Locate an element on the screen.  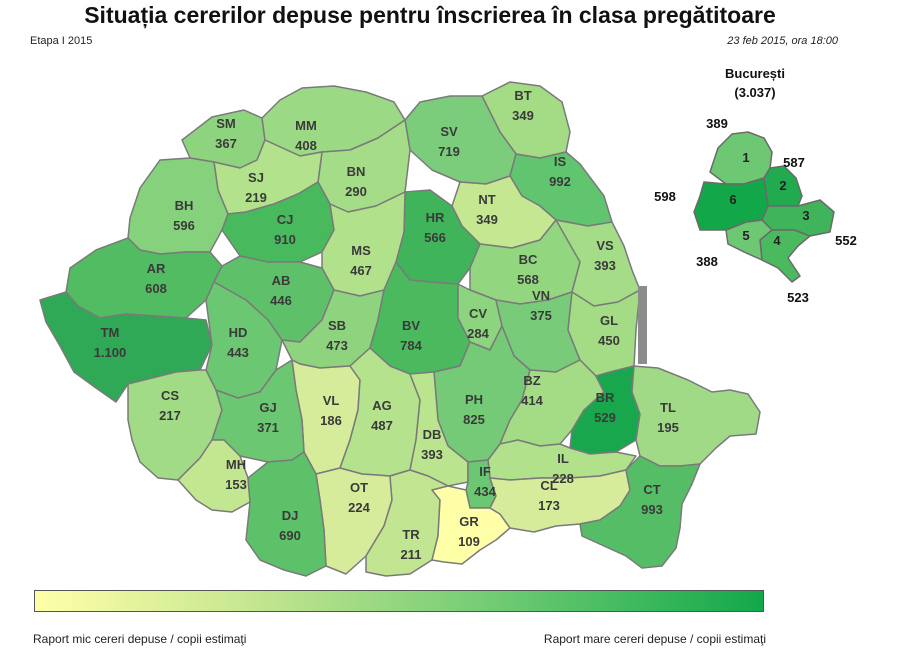
county-code-sb: SB is located at coordinates (337, 325).